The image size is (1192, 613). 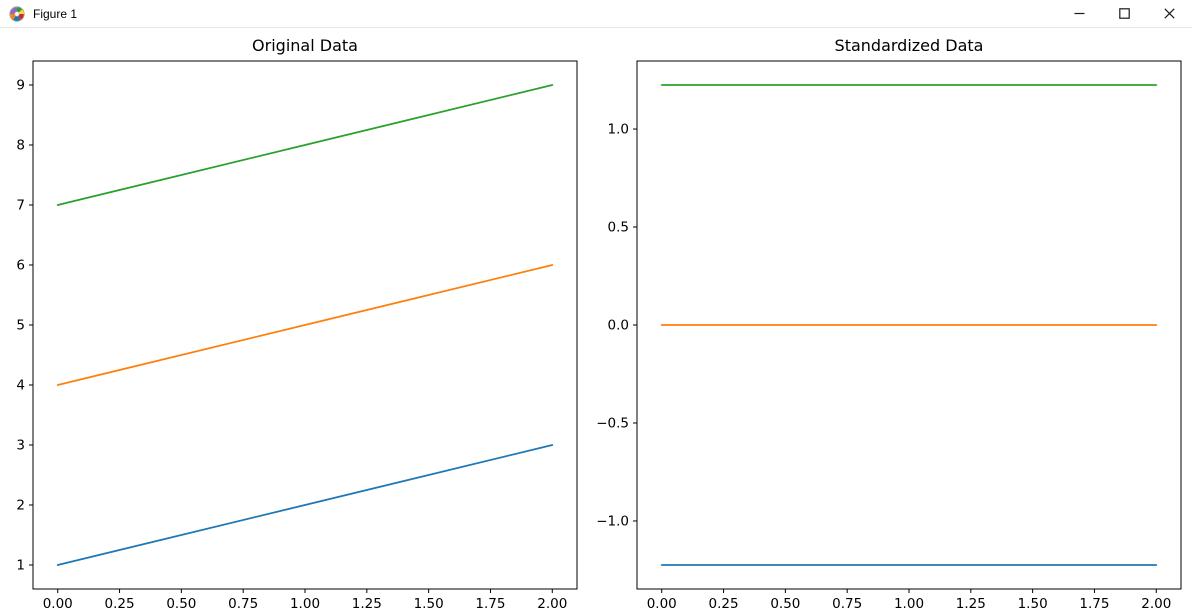 I want to click on maximize-icon, so click(x=1124, y=13).